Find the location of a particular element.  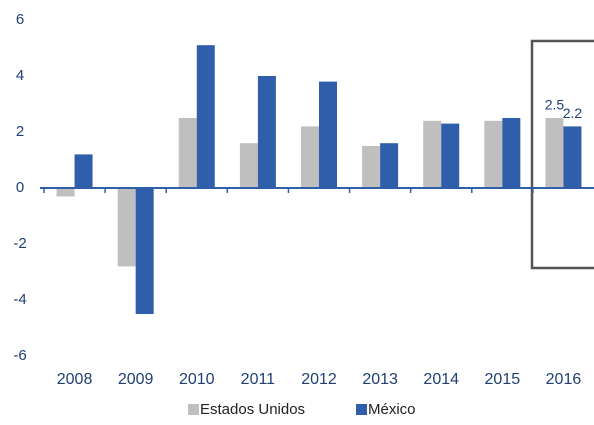

x-tick-label: 2015 is located at coordinates (503, 379).